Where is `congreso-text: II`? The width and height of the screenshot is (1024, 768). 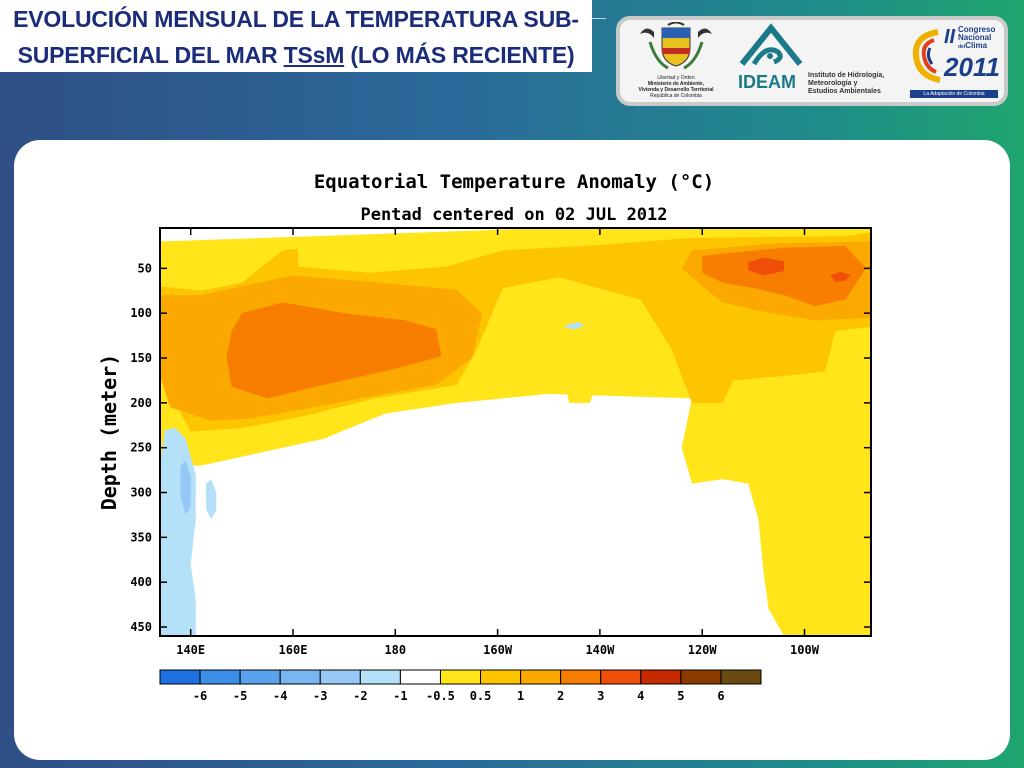 congreso-text: II is located at coordinates (949, 37).